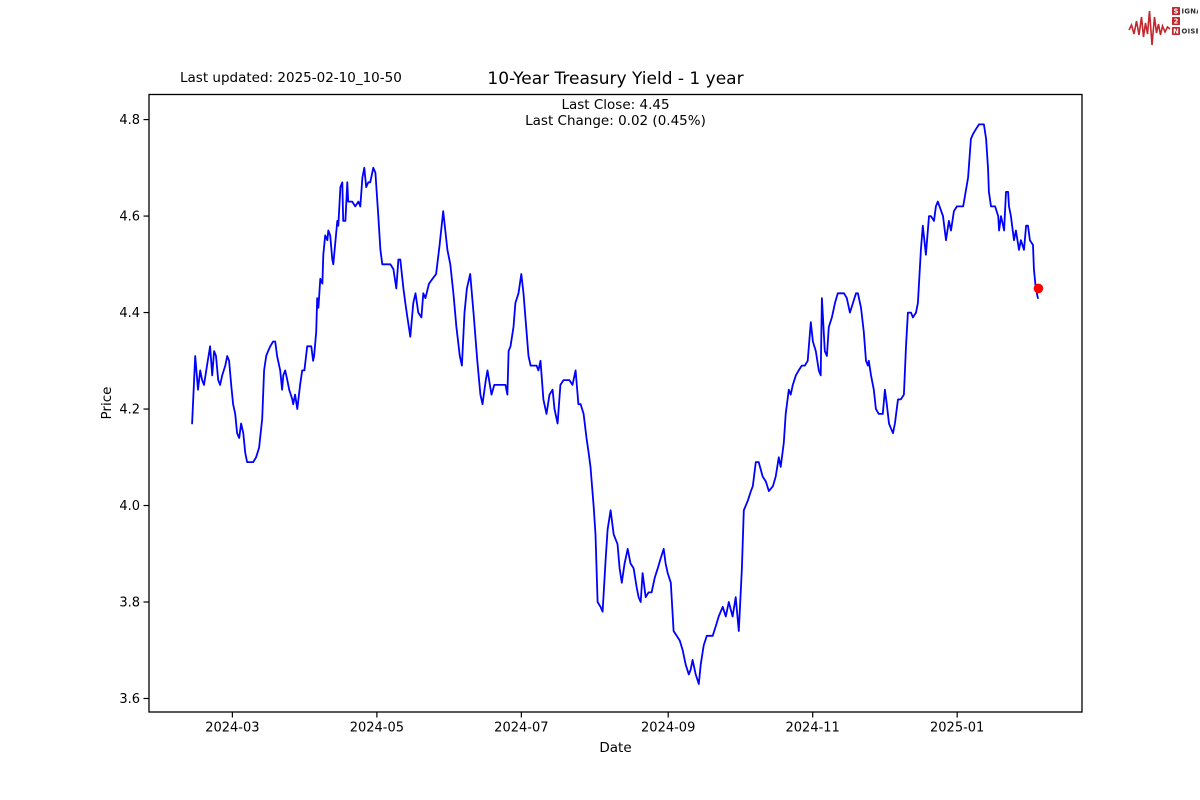 The height and width of the screenshot is (800, 1200). I want to click on chart-title: 10-Year Treasury Yield - 1 year, so click(615, 79).